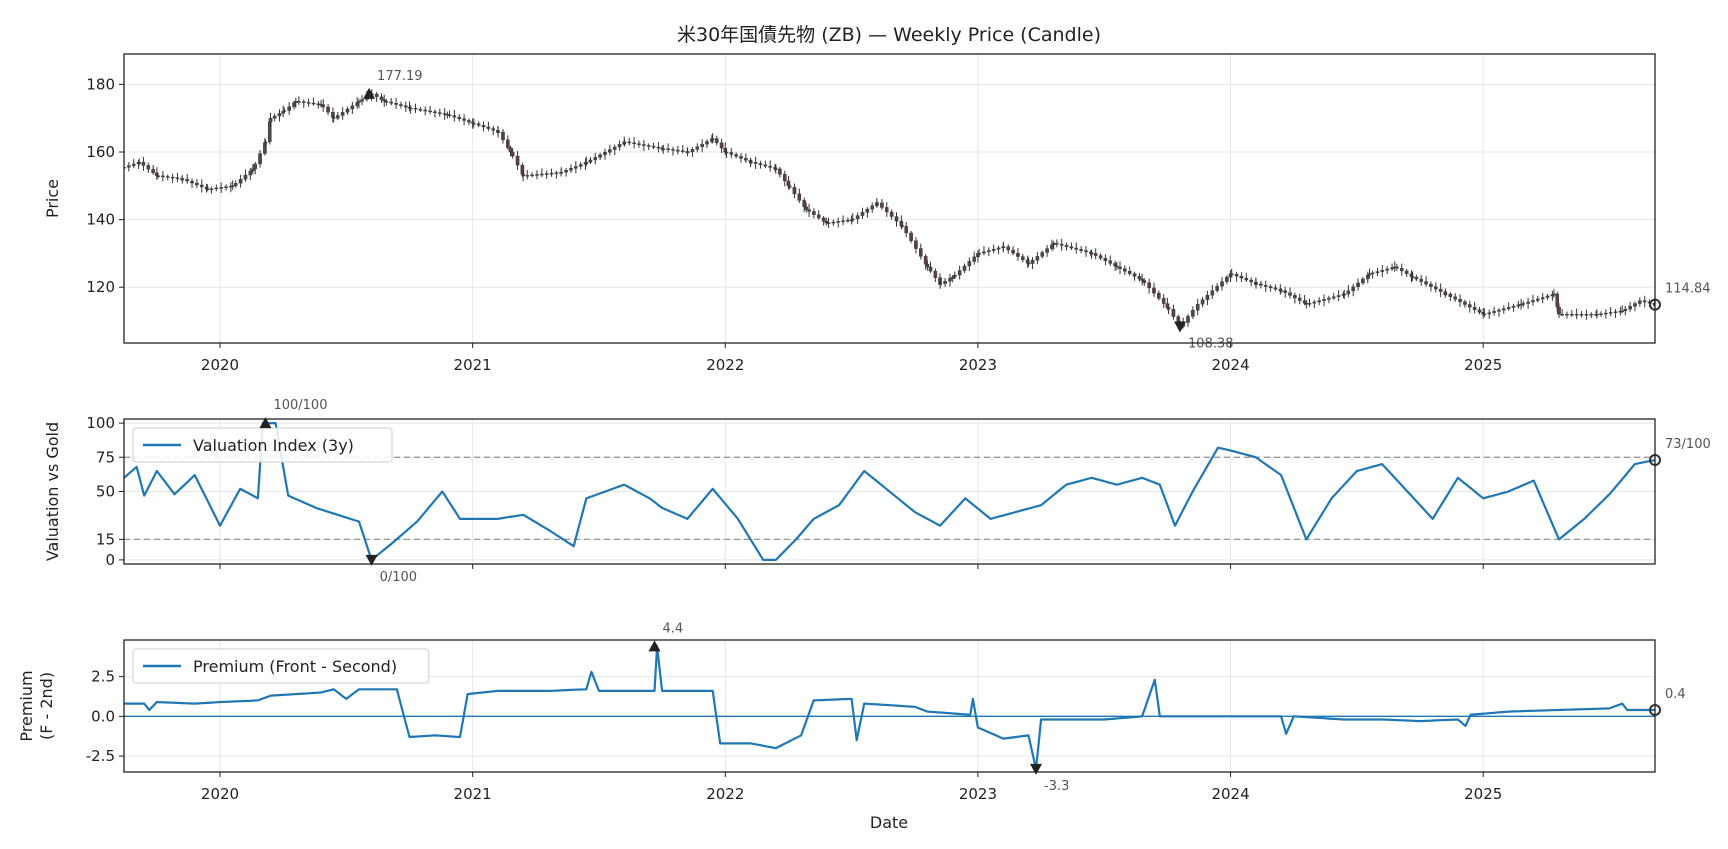  What do you see at coordinates (889, 822) in the screenshot?
I see `x-axis-title: Date` at bounding box center [889, 822].